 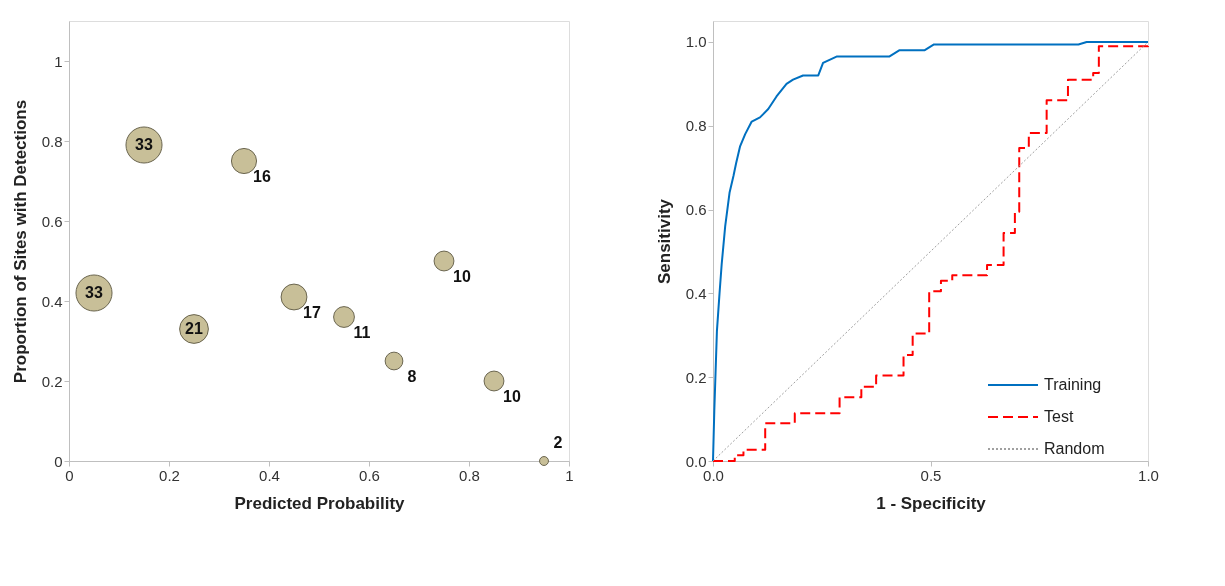 What do you see at coordinates (1074, 448) in the screenshot?
I see `legend-label: Random` at bounding box center [1074, 448].